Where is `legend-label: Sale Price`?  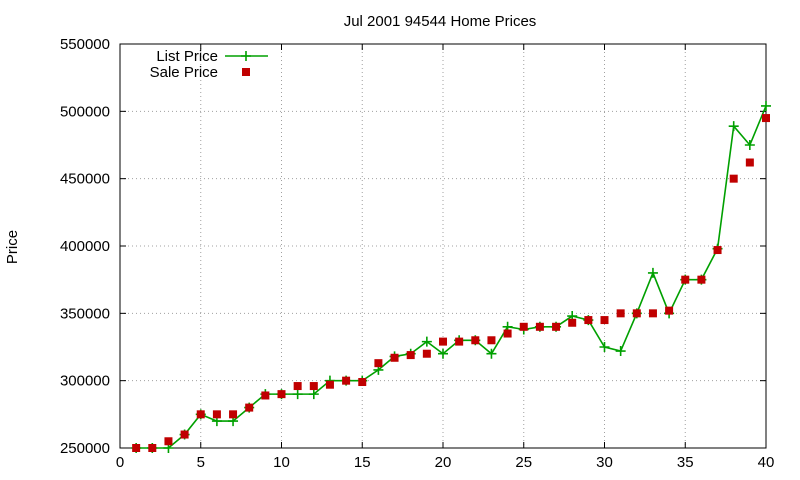
legend-label: Sale Price is located at coordinates (184, 72).